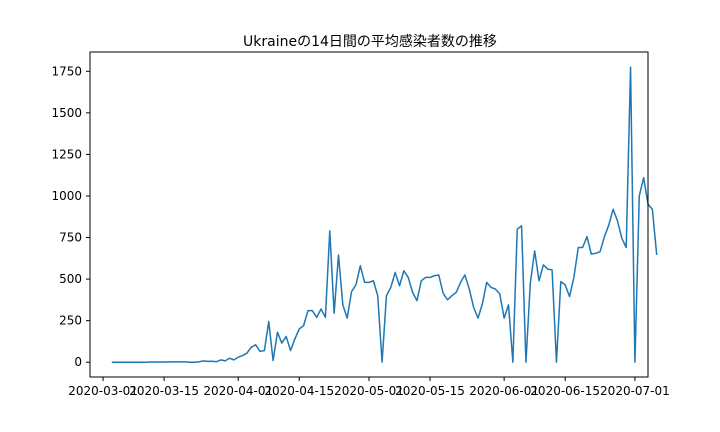  What do you see at coordinates (369, 391) in the screenshot?
I see `x-tick-label: 2020-05-01` at bounding box center [369, 391].